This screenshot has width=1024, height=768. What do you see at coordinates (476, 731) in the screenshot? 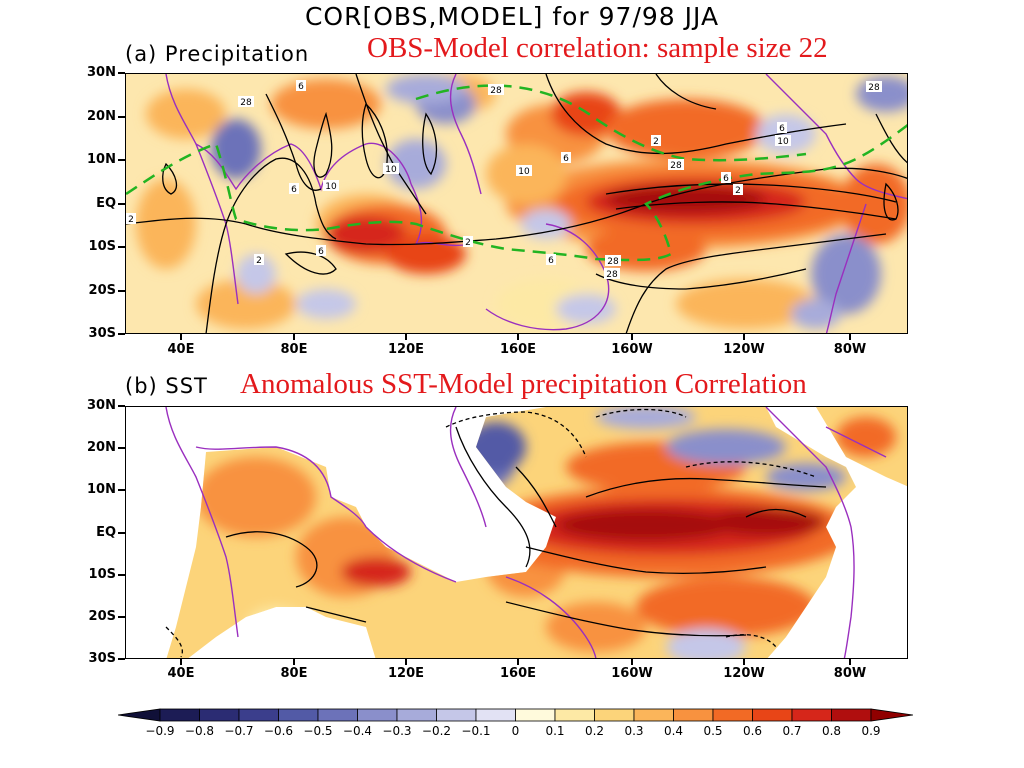
I see `colorbar-label: −0.1` at bounding box center [476, 731].